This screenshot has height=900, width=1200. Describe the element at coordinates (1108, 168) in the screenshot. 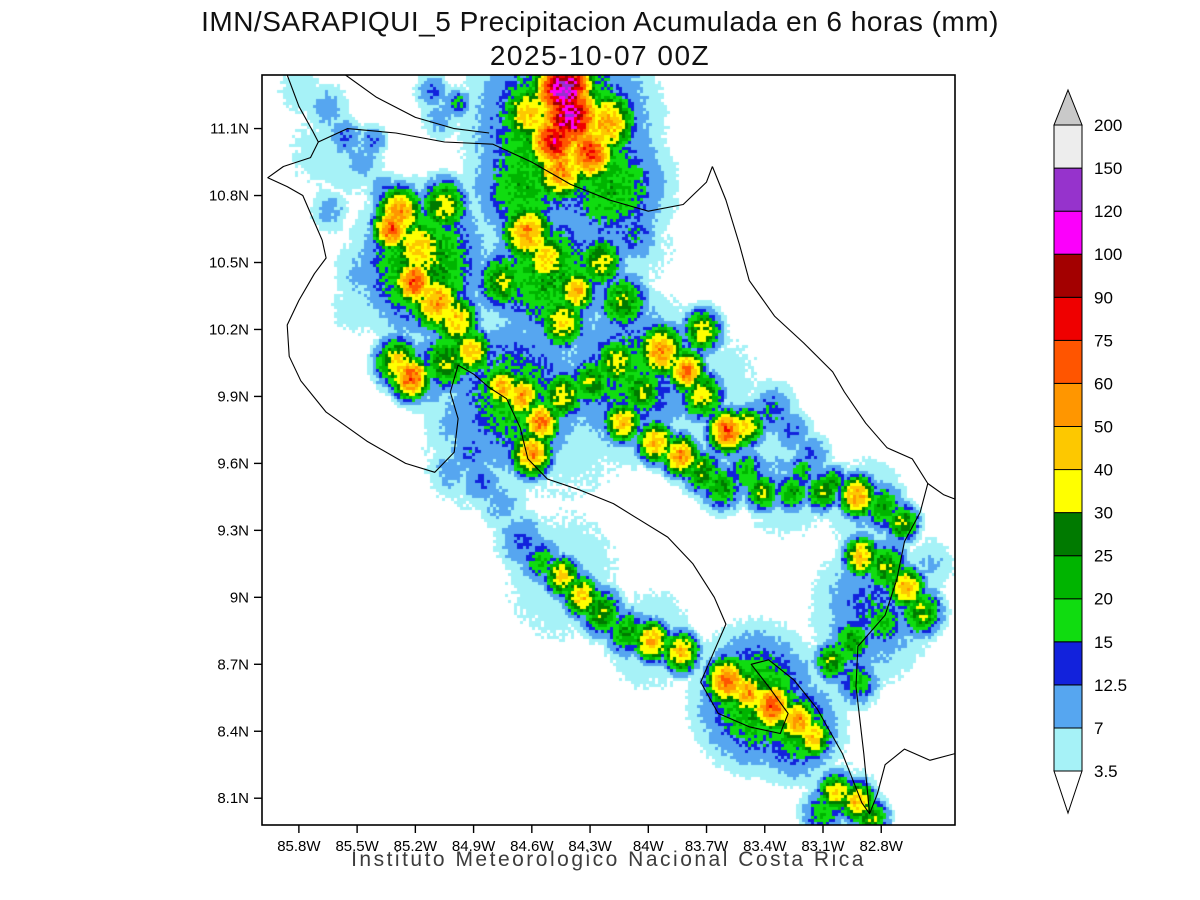

I see `colorbar-label: 150` at that location.